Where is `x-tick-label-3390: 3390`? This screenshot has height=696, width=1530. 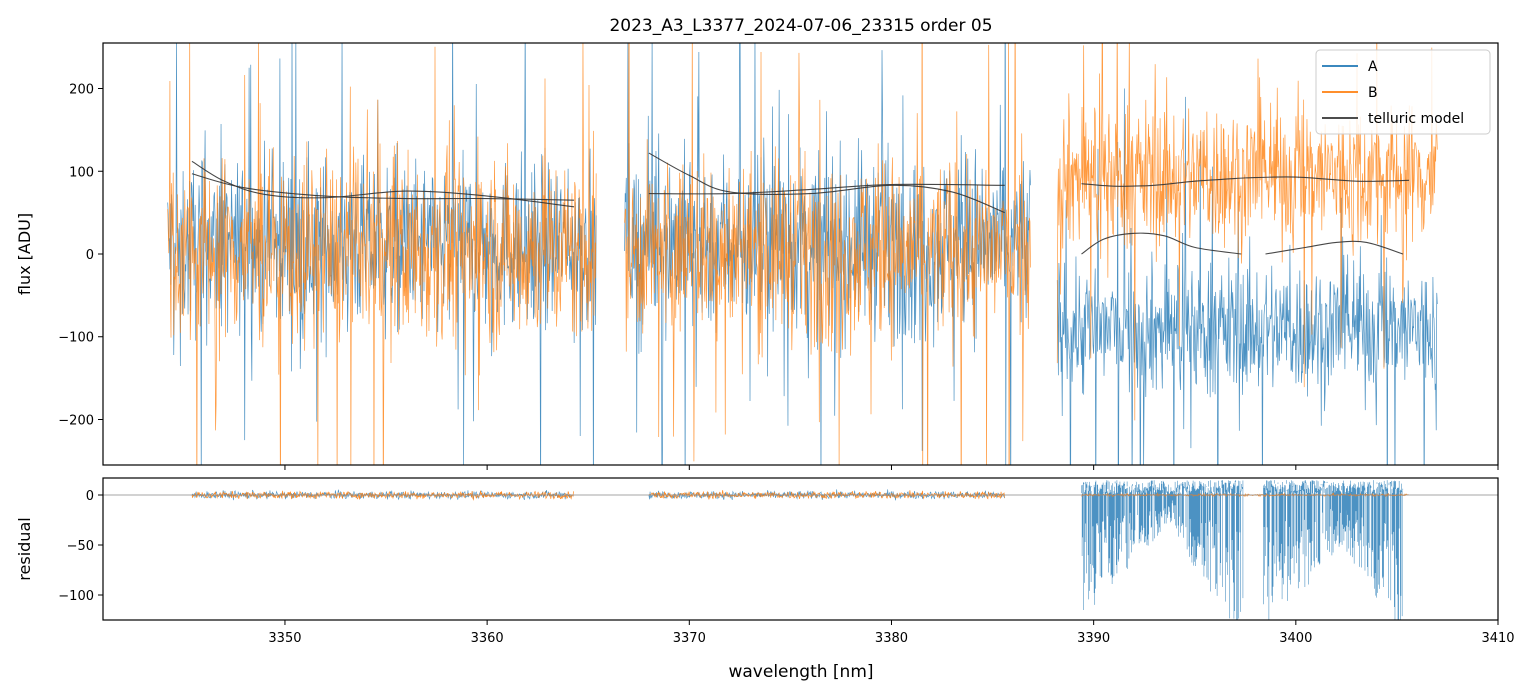
x-tick-label-3390: 3390 is located at coordinates (1093, 638).